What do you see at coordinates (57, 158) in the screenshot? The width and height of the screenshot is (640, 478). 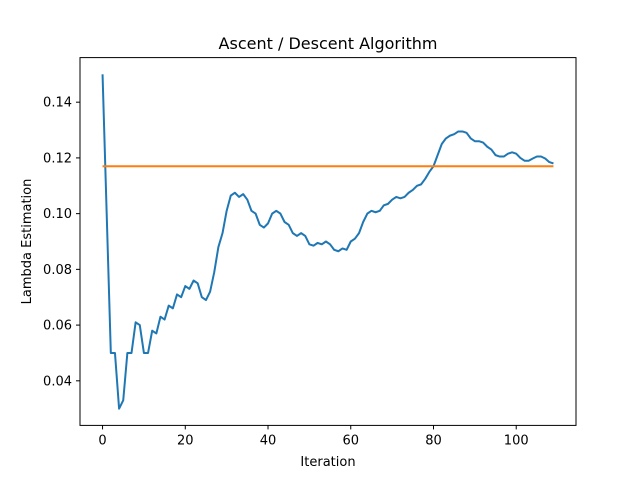 I see `y-tick-label: 0.12` at bounding box center [57, 158].